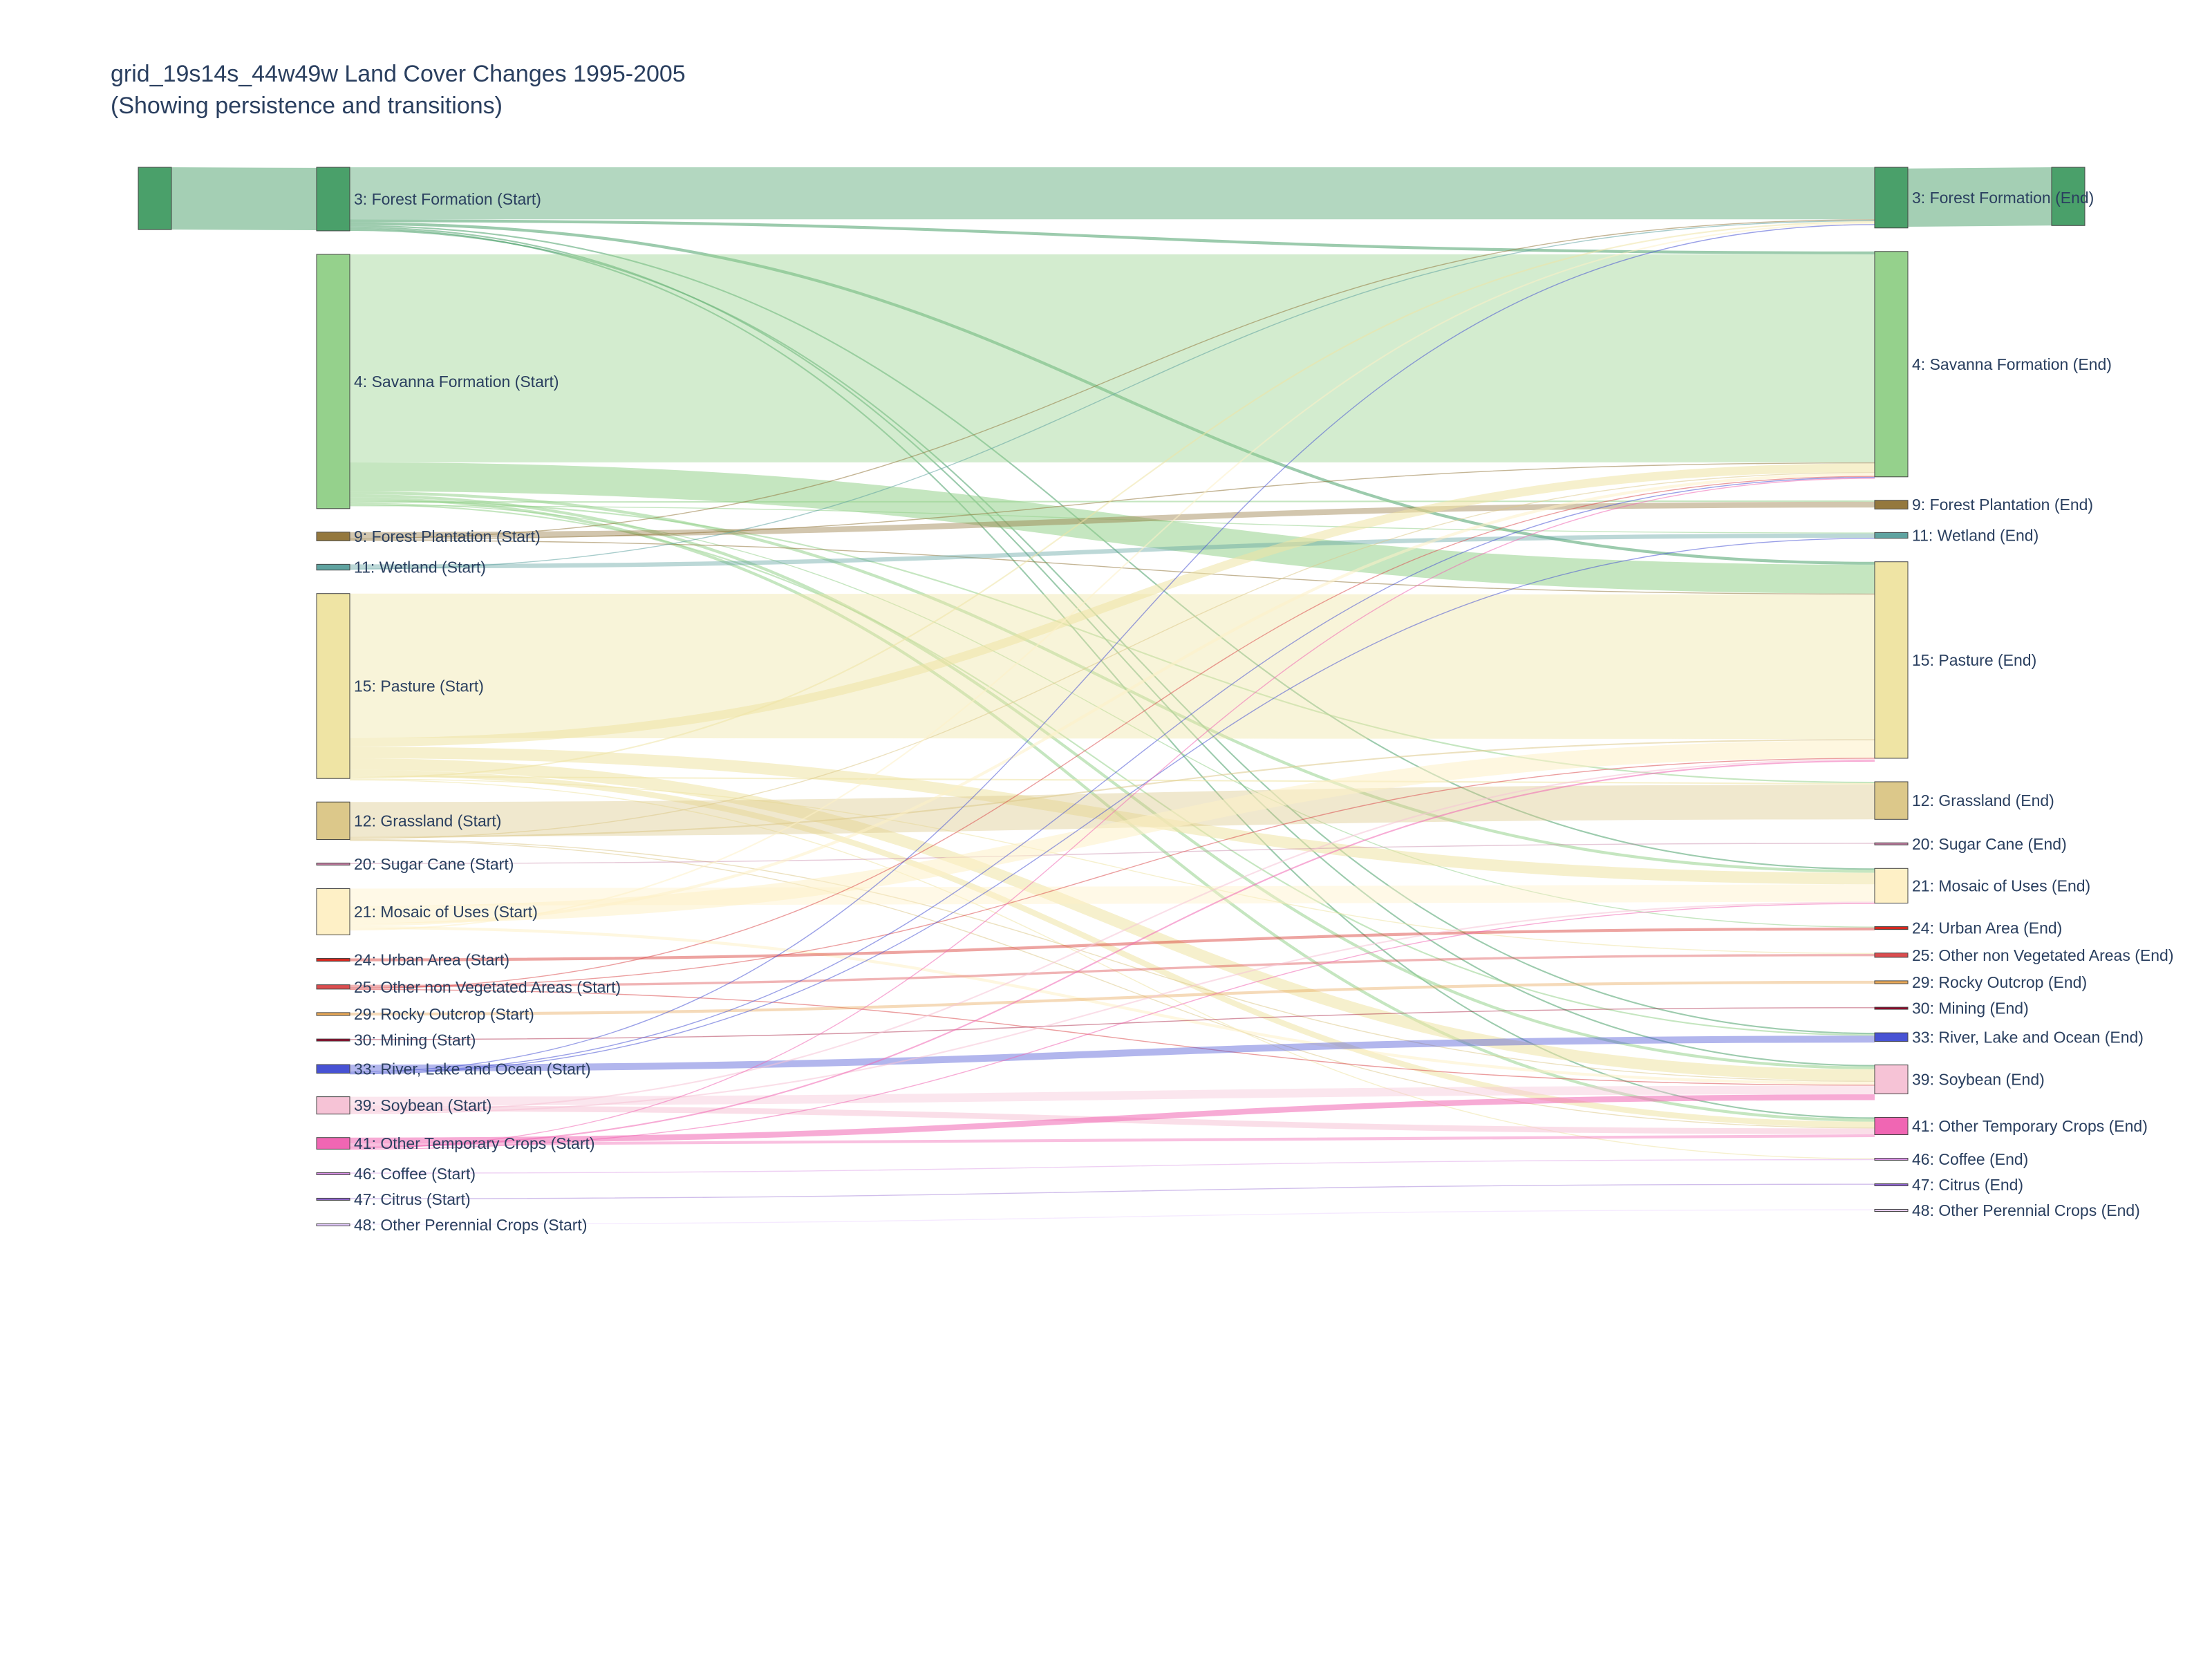  I want to click on node-end-21-mosaic-of-uses-end, so click(1891, 885).